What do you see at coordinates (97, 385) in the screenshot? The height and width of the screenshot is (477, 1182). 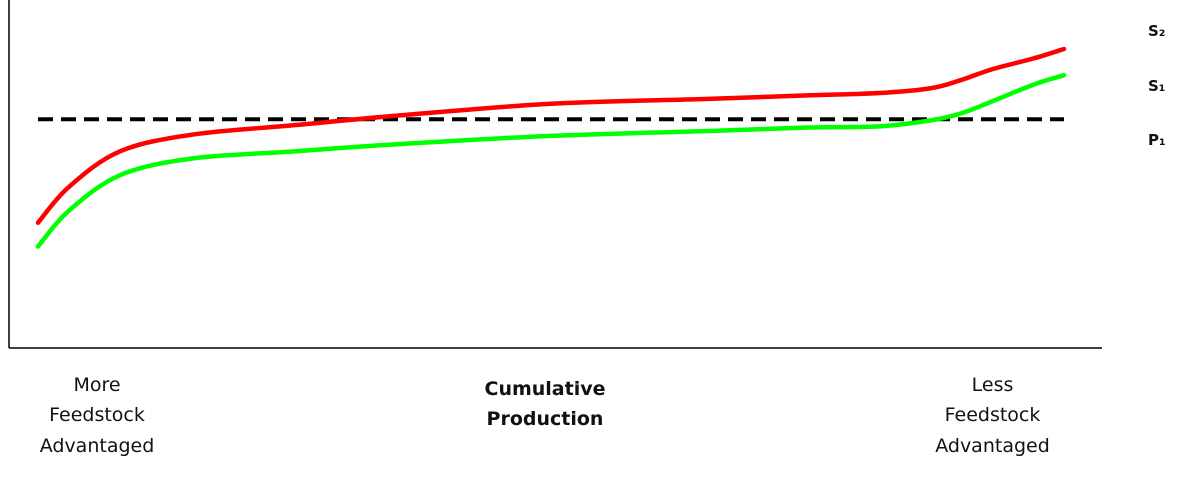 I see `x-left-label-line: More` at bounding box center [97, 385].